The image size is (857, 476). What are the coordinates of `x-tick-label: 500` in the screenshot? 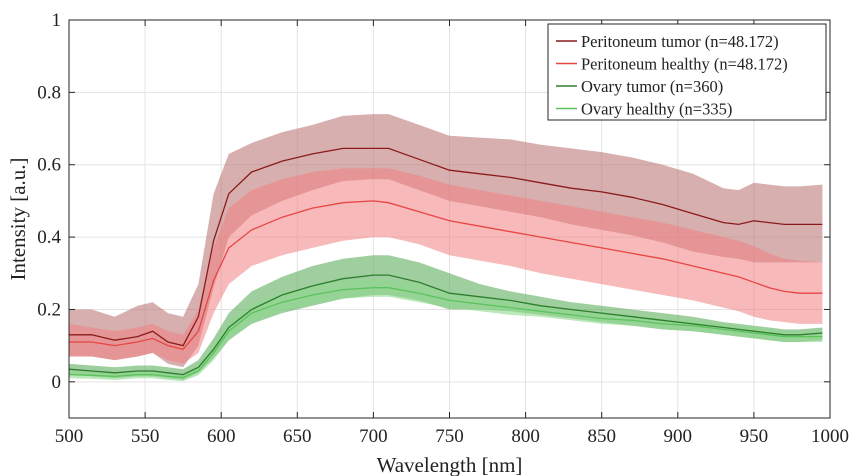 It's located at (69, 436).